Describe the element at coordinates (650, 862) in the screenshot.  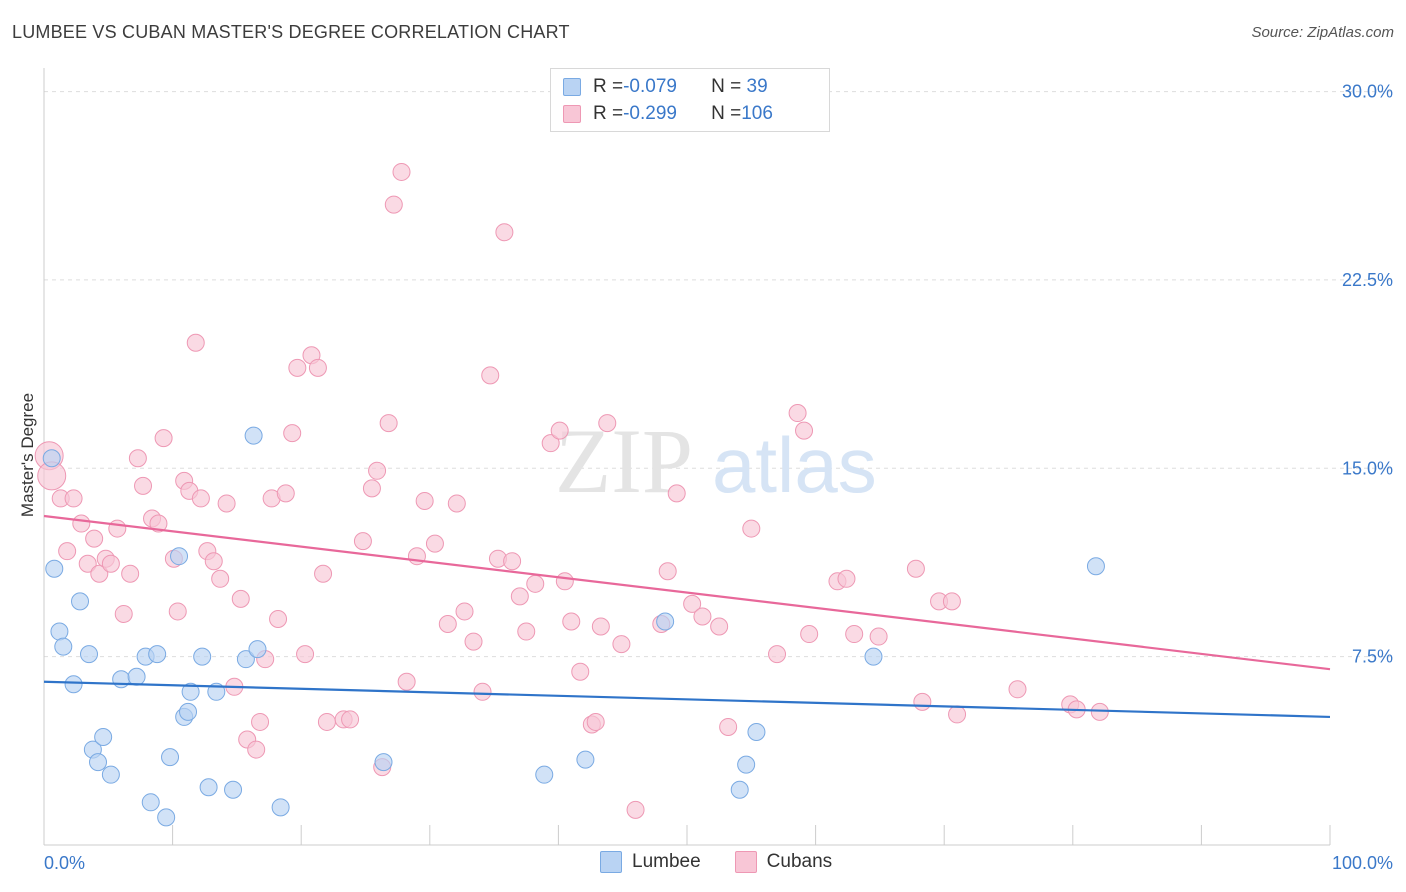
I see `legend-item-lumbee: Lumbee` at that location.